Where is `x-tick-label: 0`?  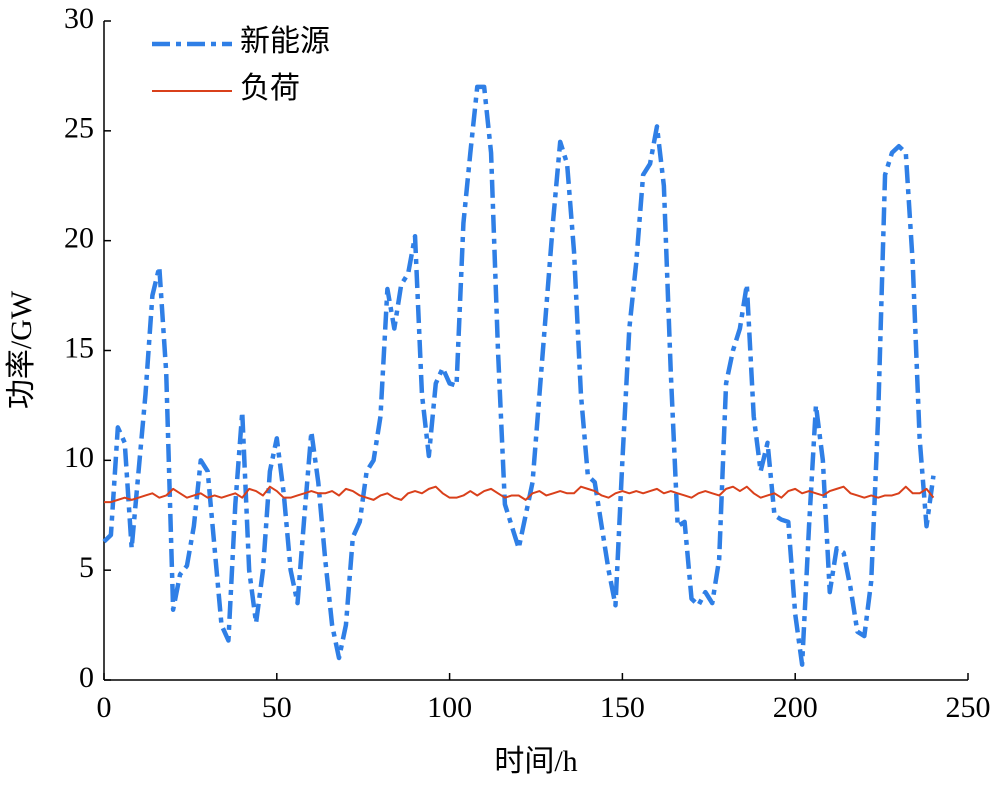 x-tick-label: 0 is located at coordinates (104, 707).